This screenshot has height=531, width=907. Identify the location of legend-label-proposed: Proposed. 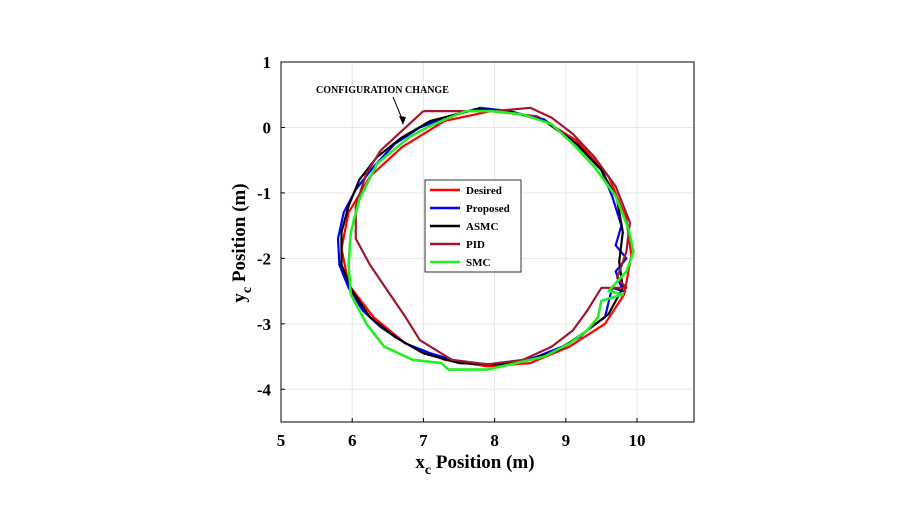
(488, 209).